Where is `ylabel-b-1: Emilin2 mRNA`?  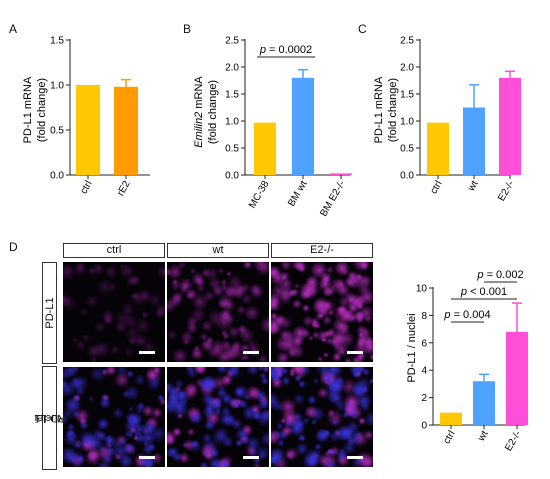 ylabel-b-1: Emilin2 mRNA is located at coordinates (199, 112).